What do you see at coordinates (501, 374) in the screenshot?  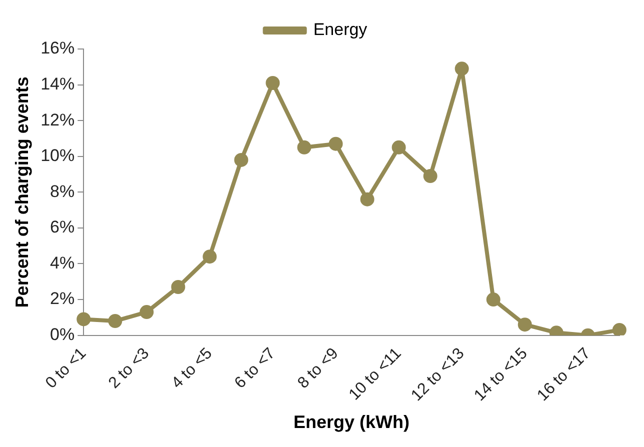 I see `x-tick-label: 14 to <15` at bounding box center [501, 374].